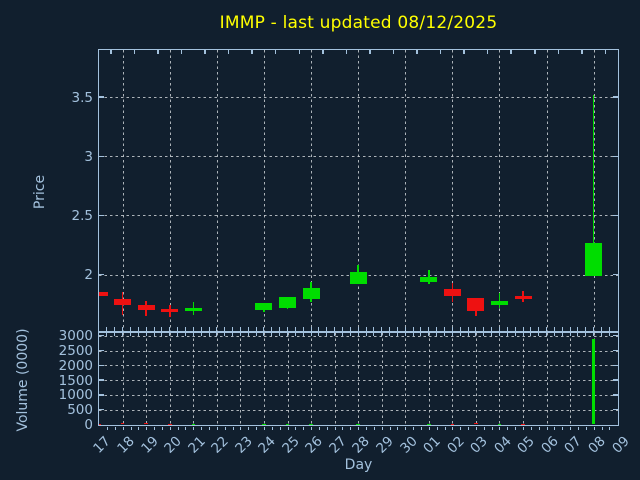 This screenshot has width=640, height=480. What do you see at coordinates (620, 445) in the screenshot?
I see `x-tick-label: 09` at bounding box center [620, 445].